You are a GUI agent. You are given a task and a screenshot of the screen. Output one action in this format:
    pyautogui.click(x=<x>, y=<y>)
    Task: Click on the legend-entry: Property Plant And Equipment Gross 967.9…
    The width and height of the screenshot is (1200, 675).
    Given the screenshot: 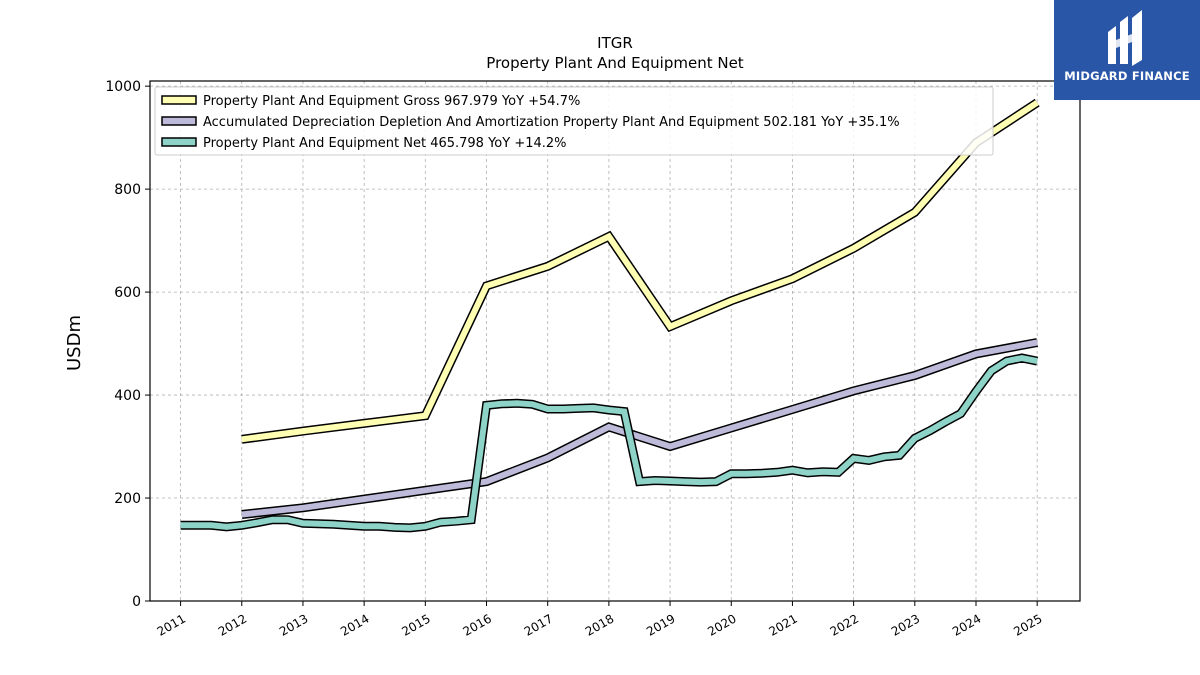 What is the action you would take?
    pyautogui.click(x=391, y=101)
    